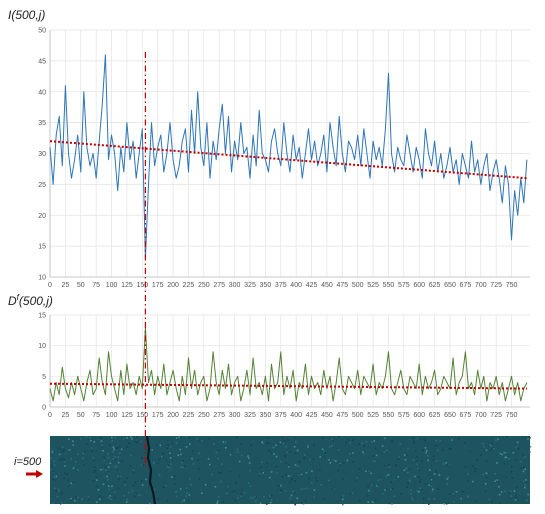 This screenshot has height=514, width=545. I want to click on bottom-x-tick-label: 75, so click(96, 415).